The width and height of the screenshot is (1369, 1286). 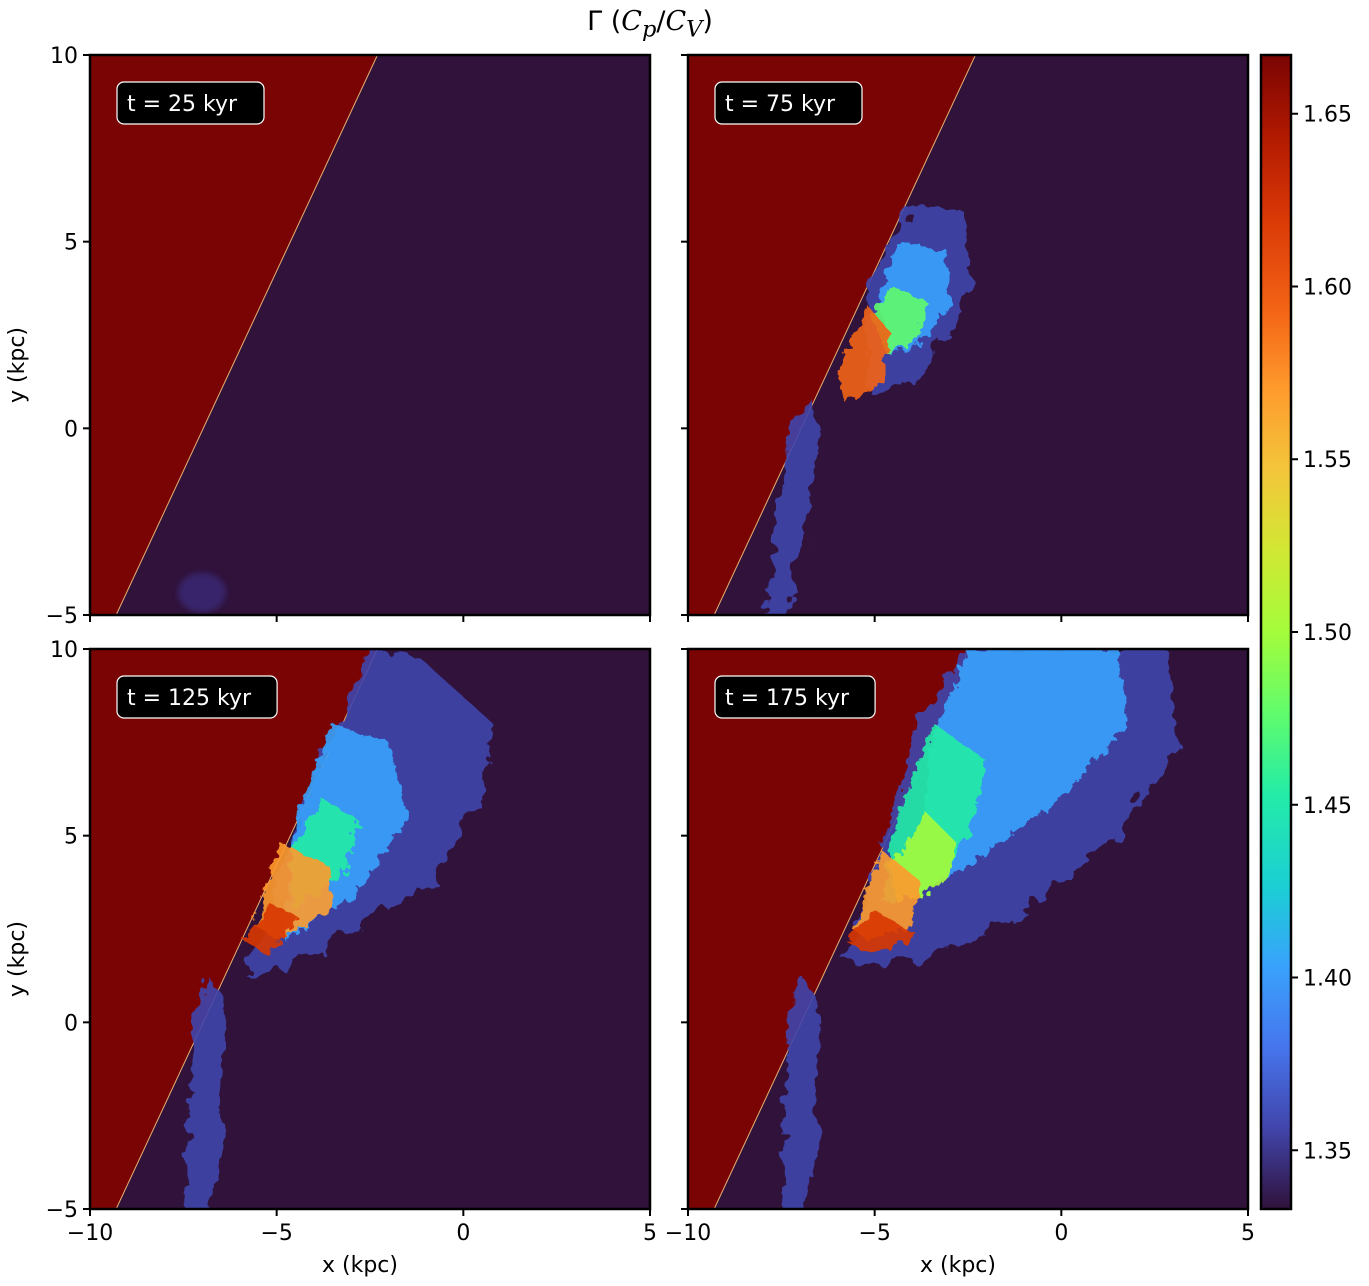 What do you see at coordinates (1327, 460) in the screenshot?
I see `colorbar-tick-label: 1.55` at bounding box center [1327, 460].